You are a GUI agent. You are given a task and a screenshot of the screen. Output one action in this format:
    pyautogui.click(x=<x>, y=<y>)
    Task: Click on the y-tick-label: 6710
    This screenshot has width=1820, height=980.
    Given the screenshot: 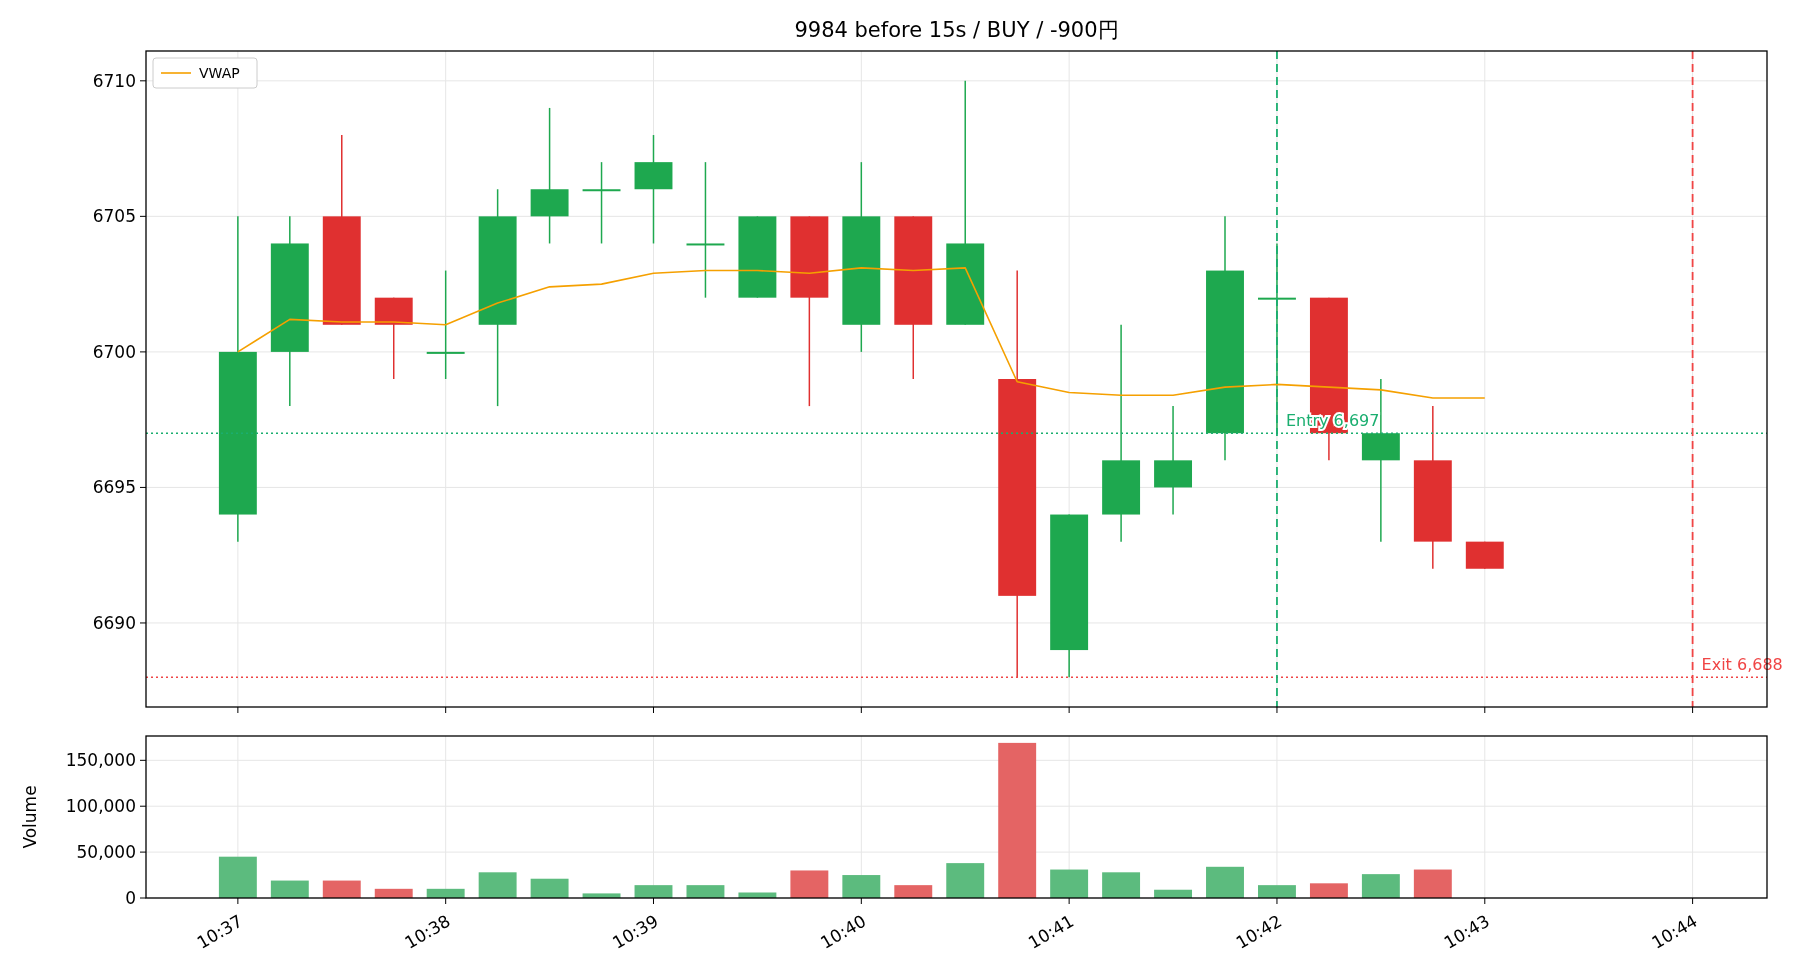 What is the action you would take?
    pyautogui.click(x=114, y=80)
    